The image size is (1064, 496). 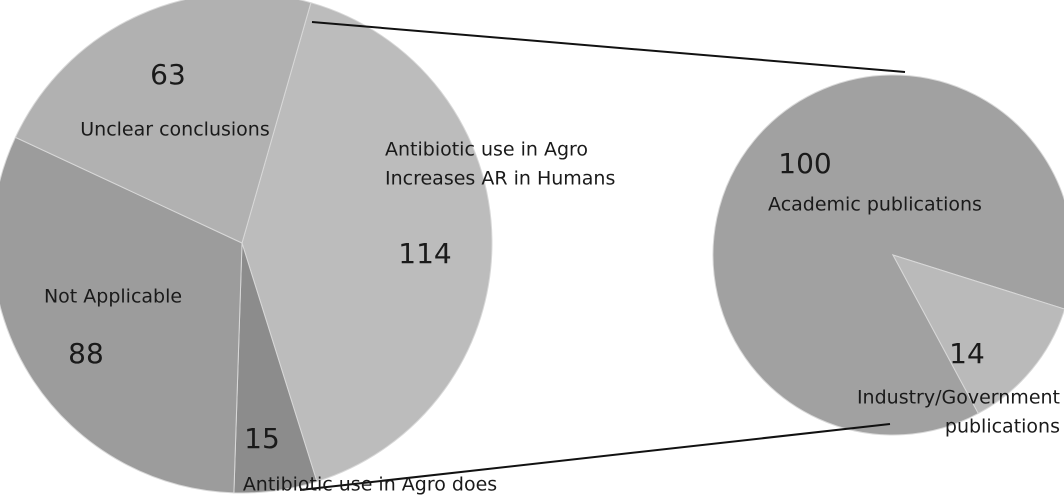 I want to click on slice-label: Academic publications, so click(x=875, y=205).